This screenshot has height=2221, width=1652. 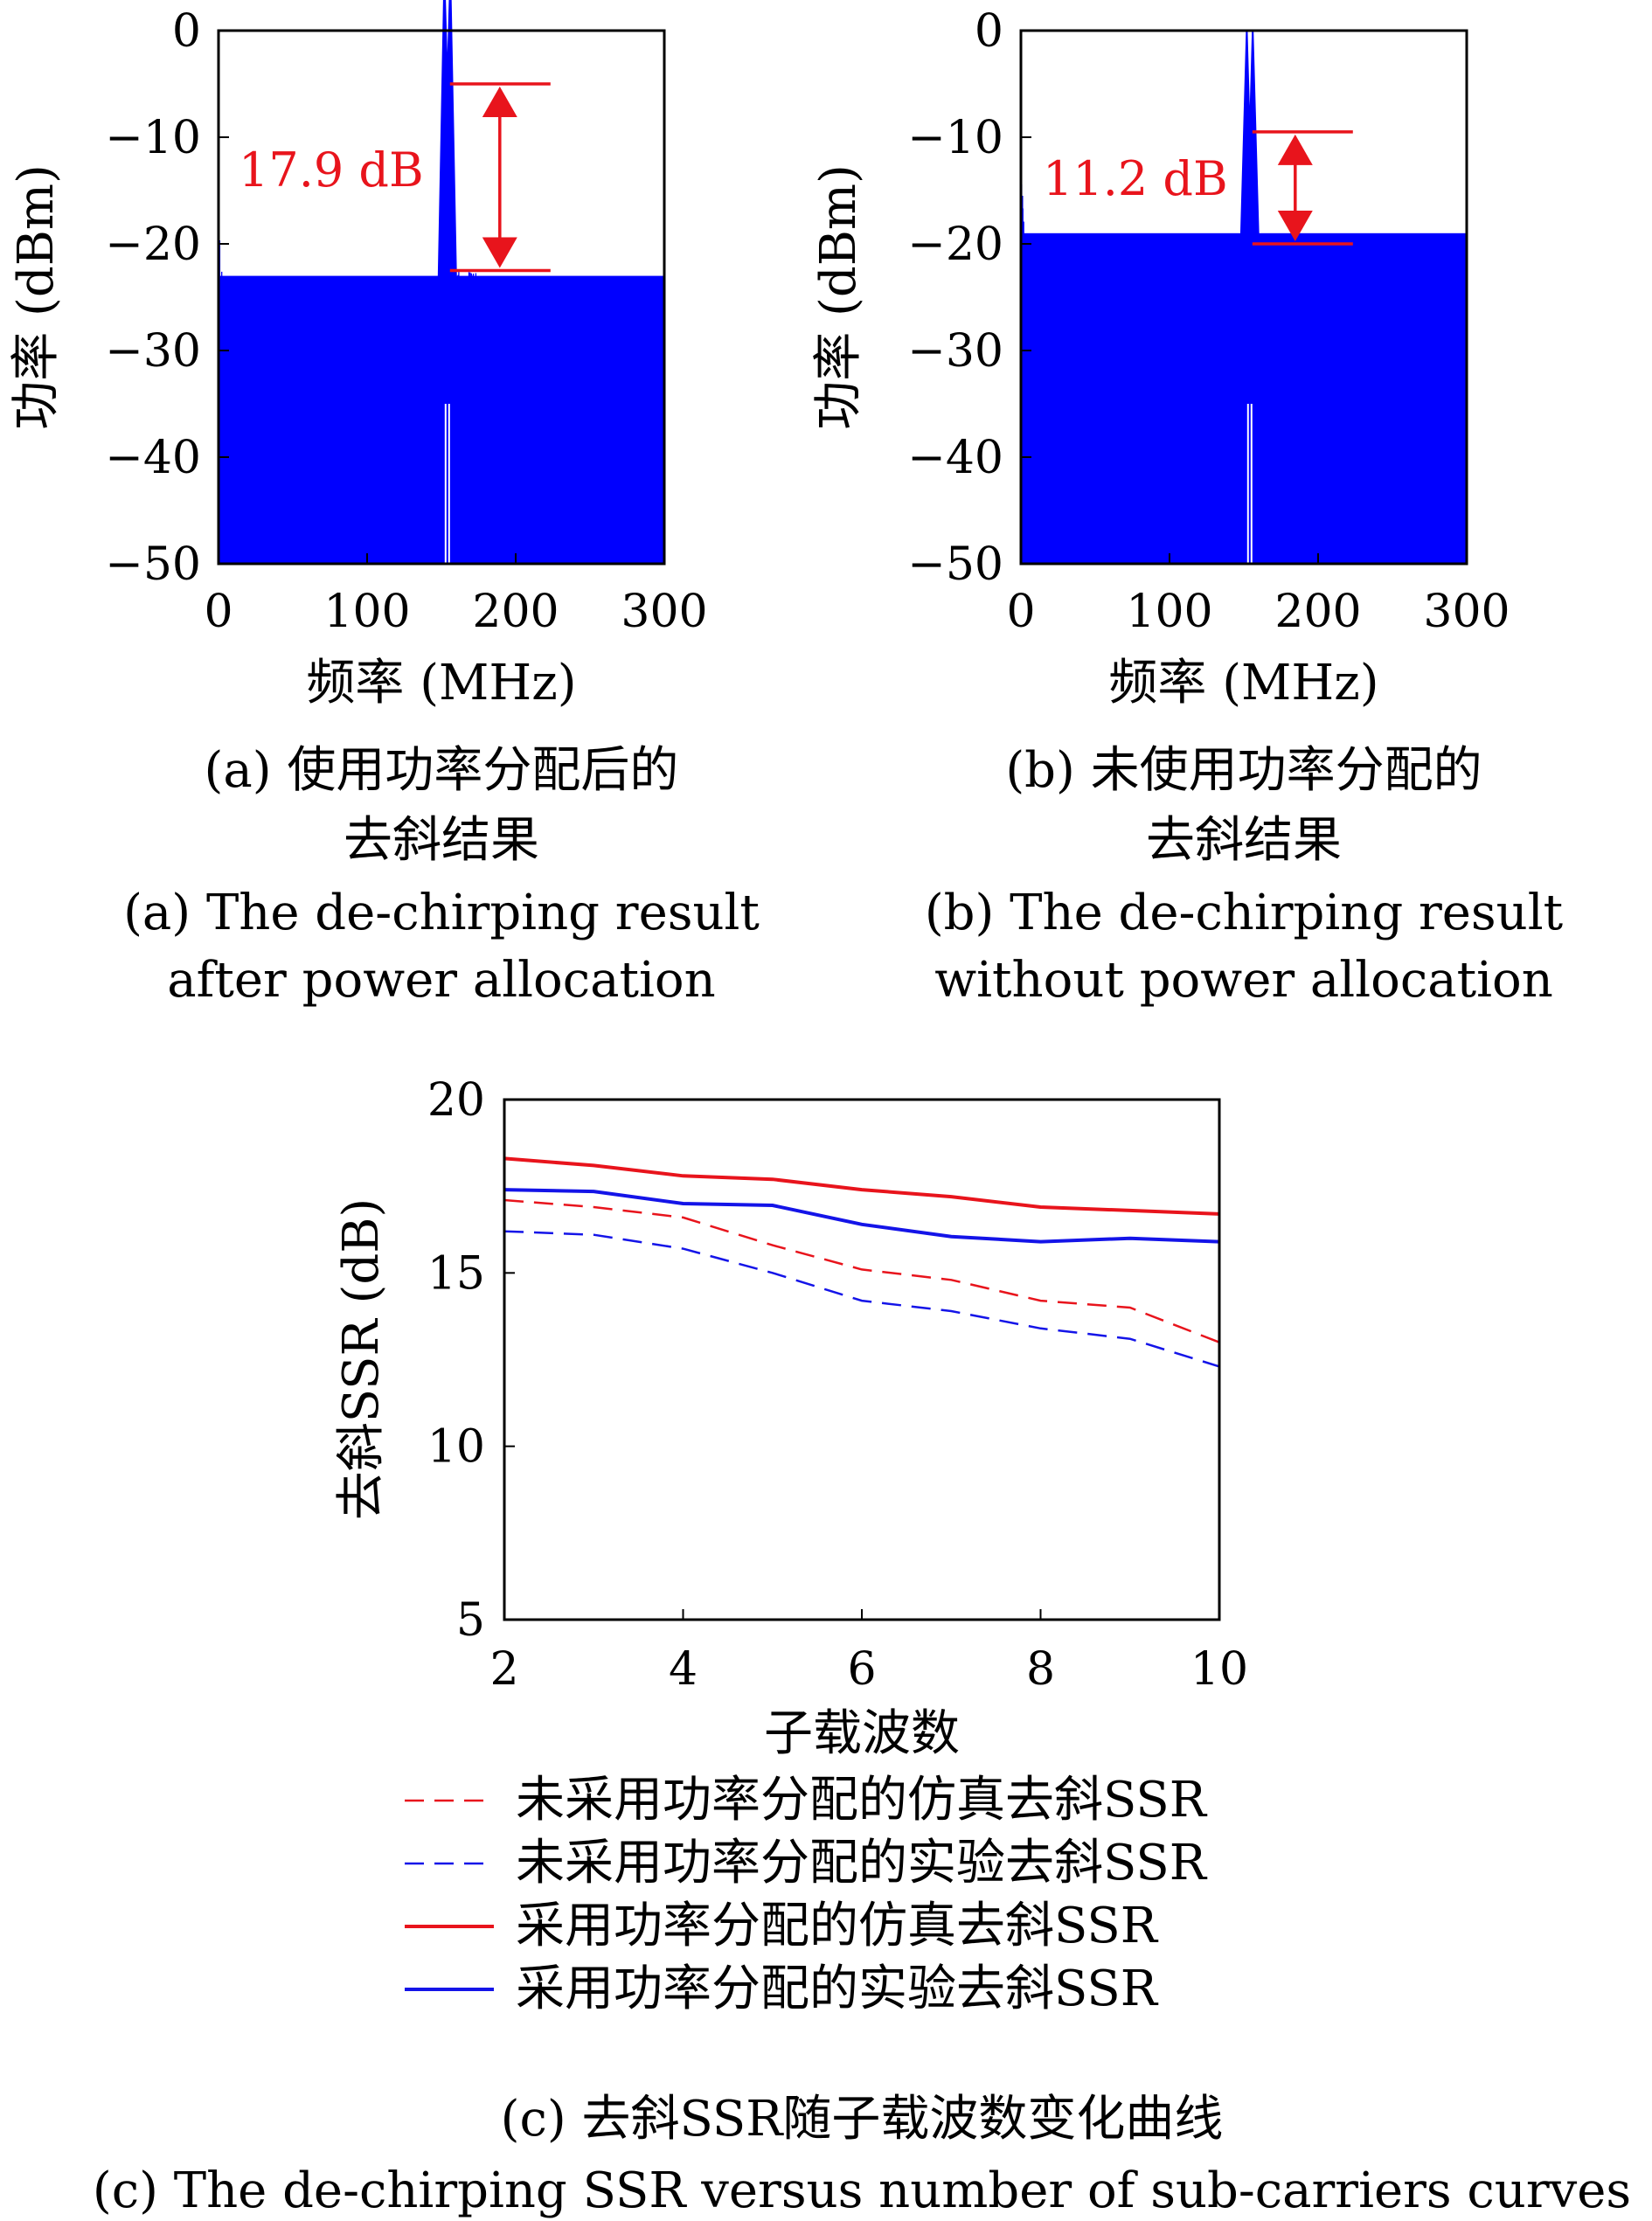 What do you see at coordinates (37, 297) in the screenshot?
I see `panel-a-y-axis-label: 功率 (dBm)` at bounding box center [37, 297].